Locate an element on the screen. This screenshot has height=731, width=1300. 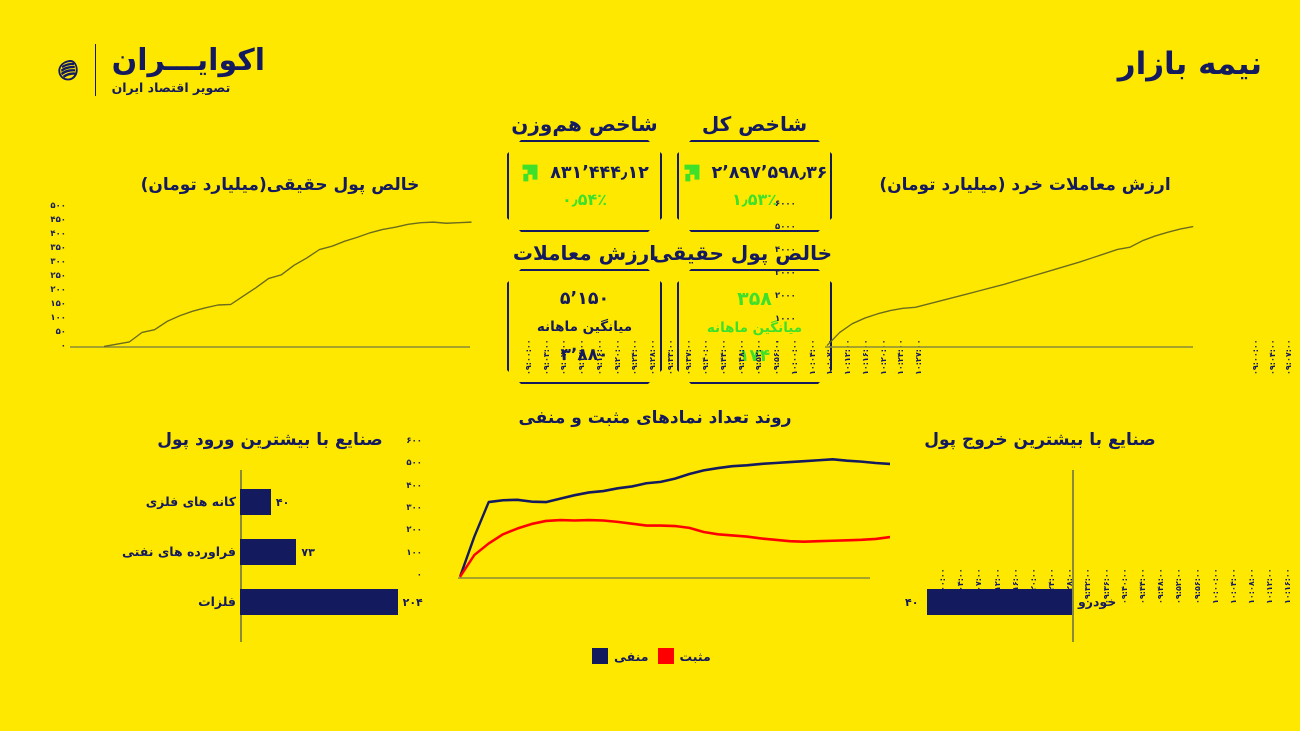
chart-money-outflow-axis is located at coordinates (1073, 556).